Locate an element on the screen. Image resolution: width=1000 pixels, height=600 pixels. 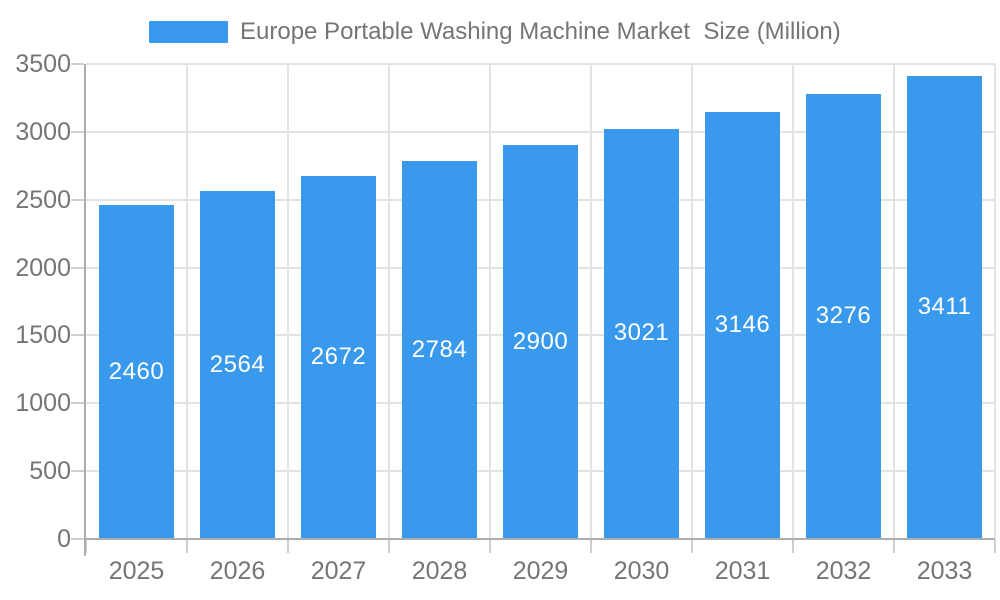
bar-2033: 3411 is located at coordinates (944, 307).